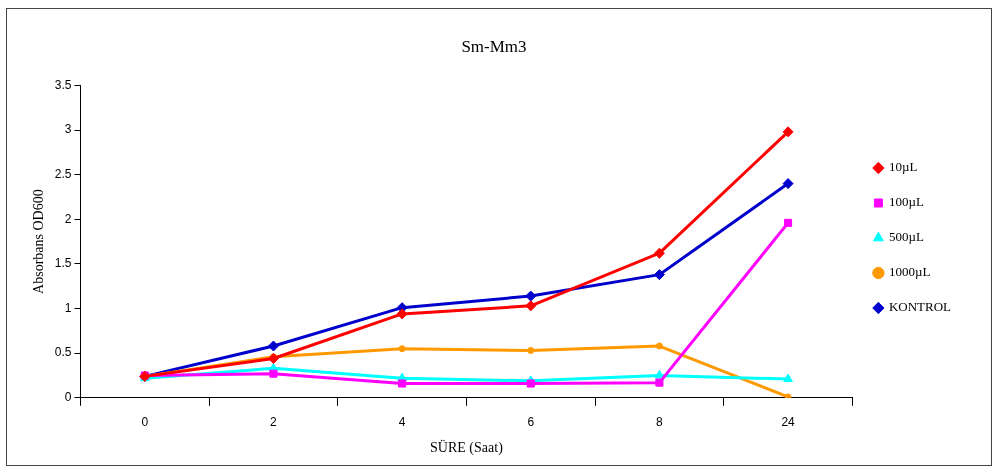 This screenshot has height=476, width=1002. Describe the element at coordinates (68, 397) in the screenshot. I see `y-tick-label: 0` at that location.